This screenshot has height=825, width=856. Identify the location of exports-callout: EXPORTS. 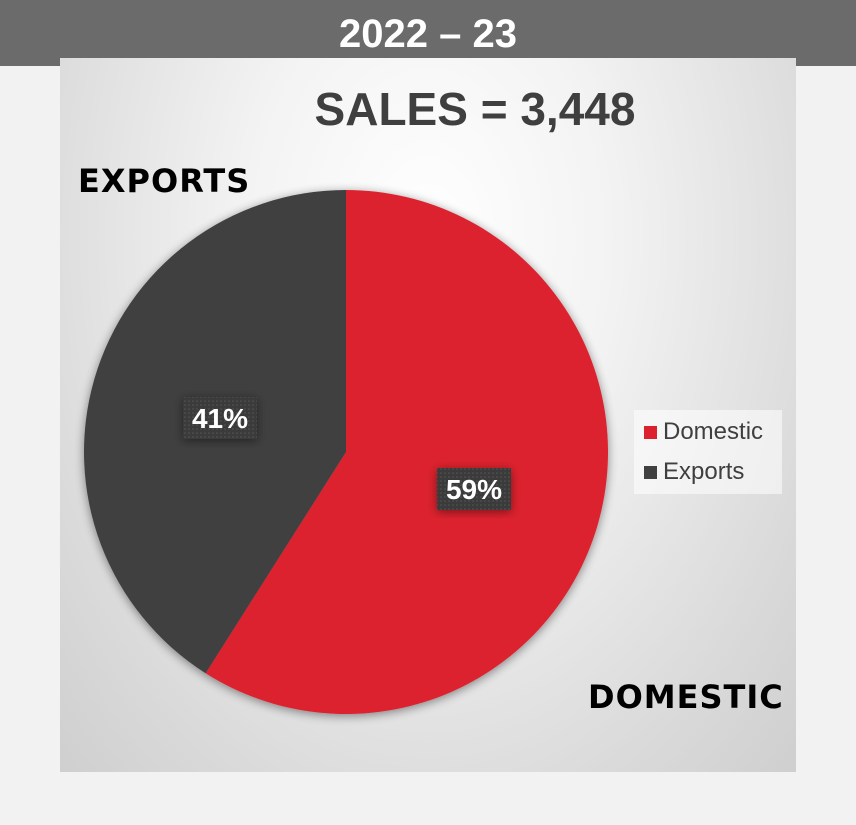
(164, 181).